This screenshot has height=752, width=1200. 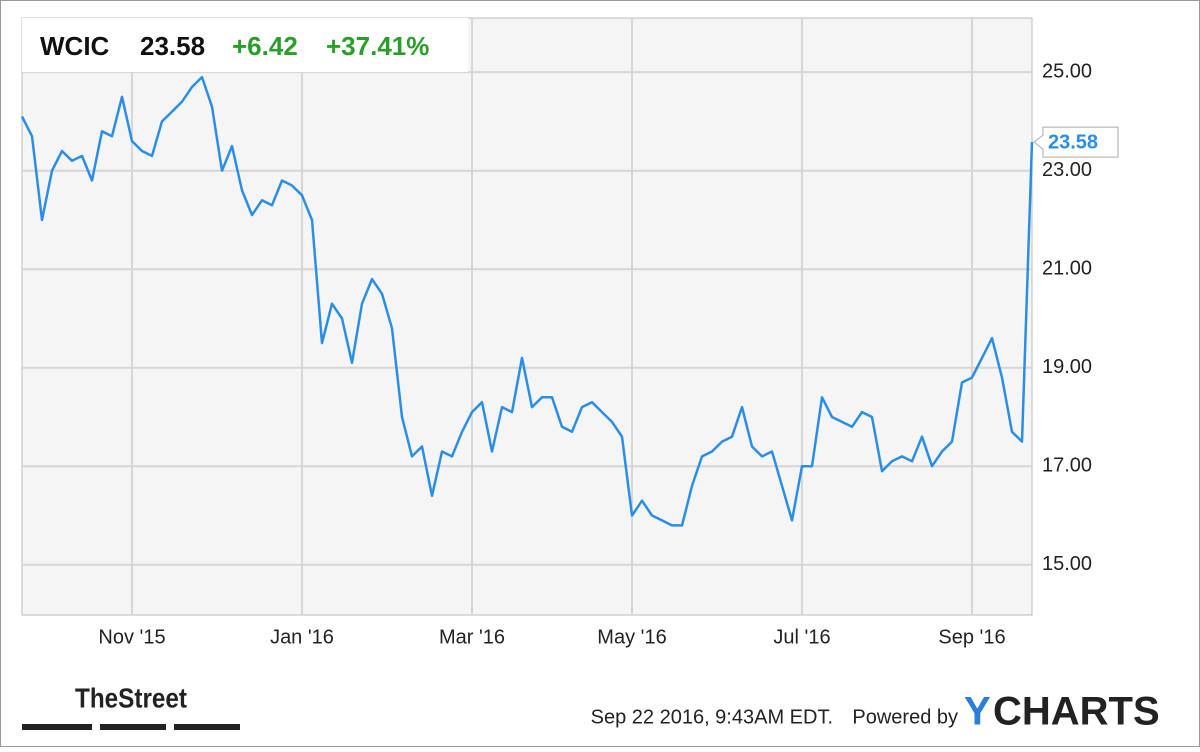 What do you see at coordinates (631, 637) in the screenshot?
I see `x-tick-label: May '16` at bounding box center [631, 637].